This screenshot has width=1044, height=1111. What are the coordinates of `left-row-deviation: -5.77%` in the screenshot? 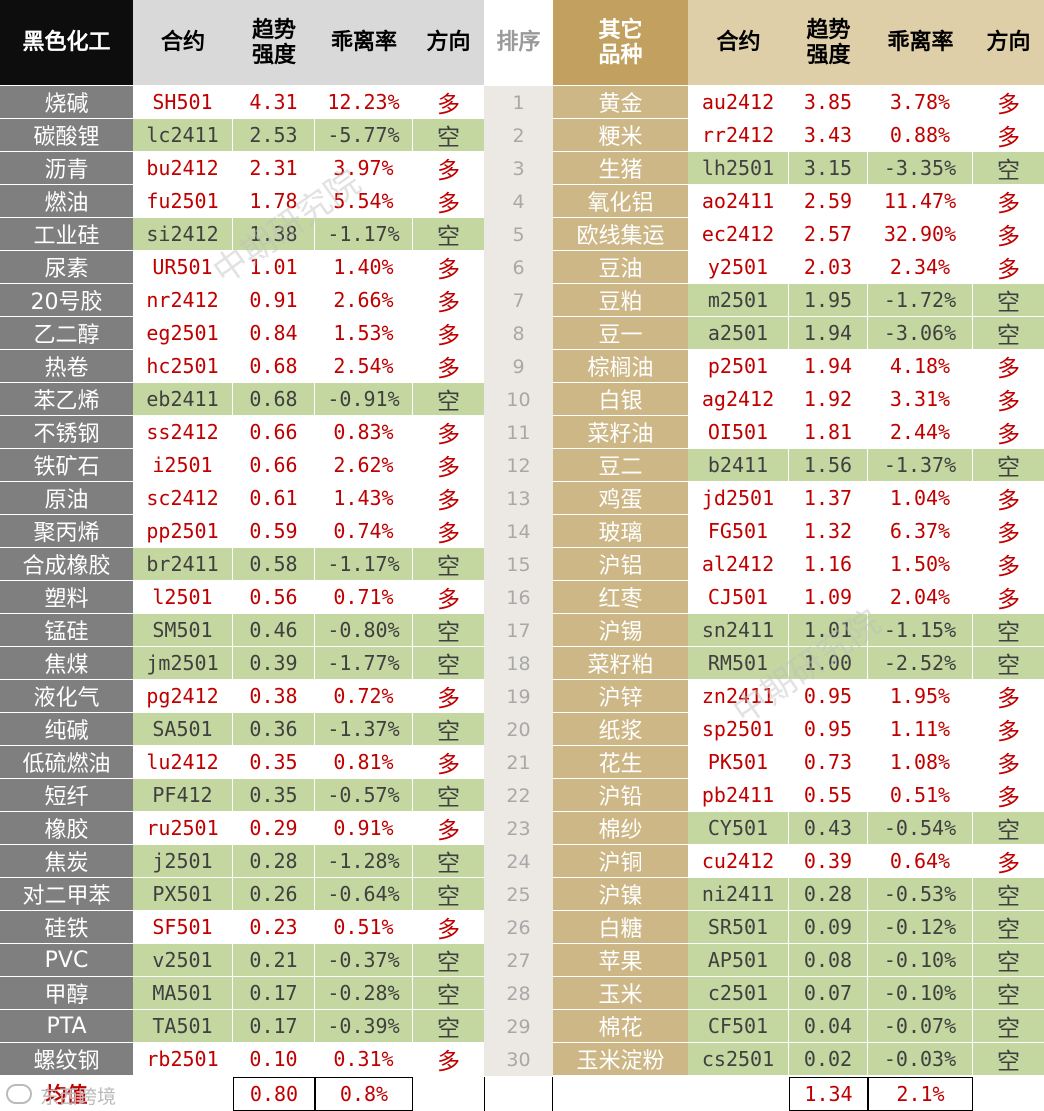 It's located at (364, 135).